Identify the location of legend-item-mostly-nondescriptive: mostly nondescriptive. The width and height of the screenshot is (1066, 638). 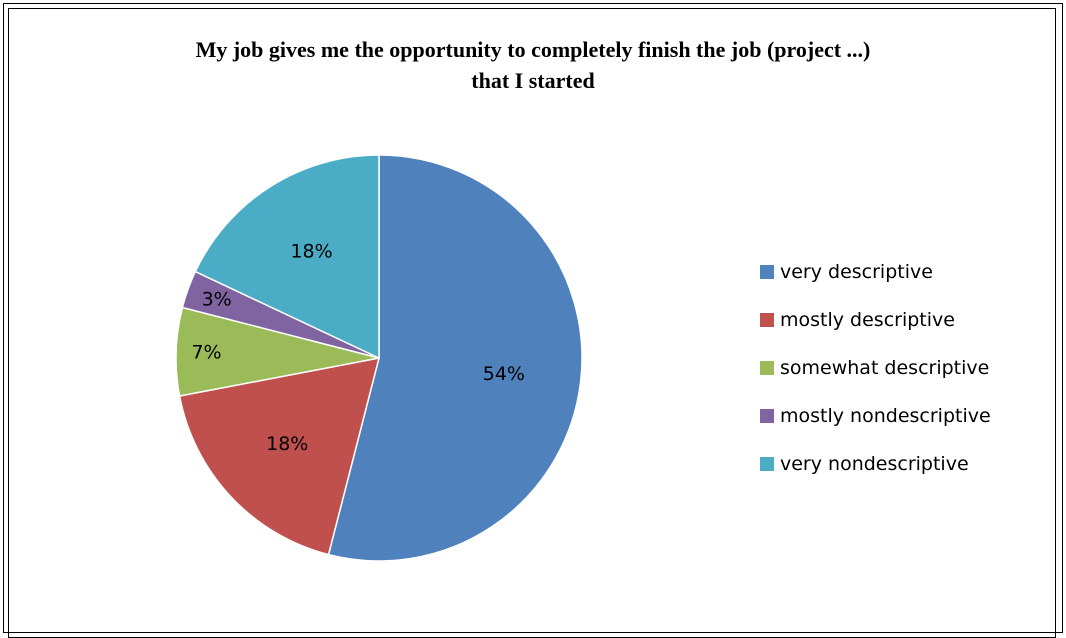
(875, 416).